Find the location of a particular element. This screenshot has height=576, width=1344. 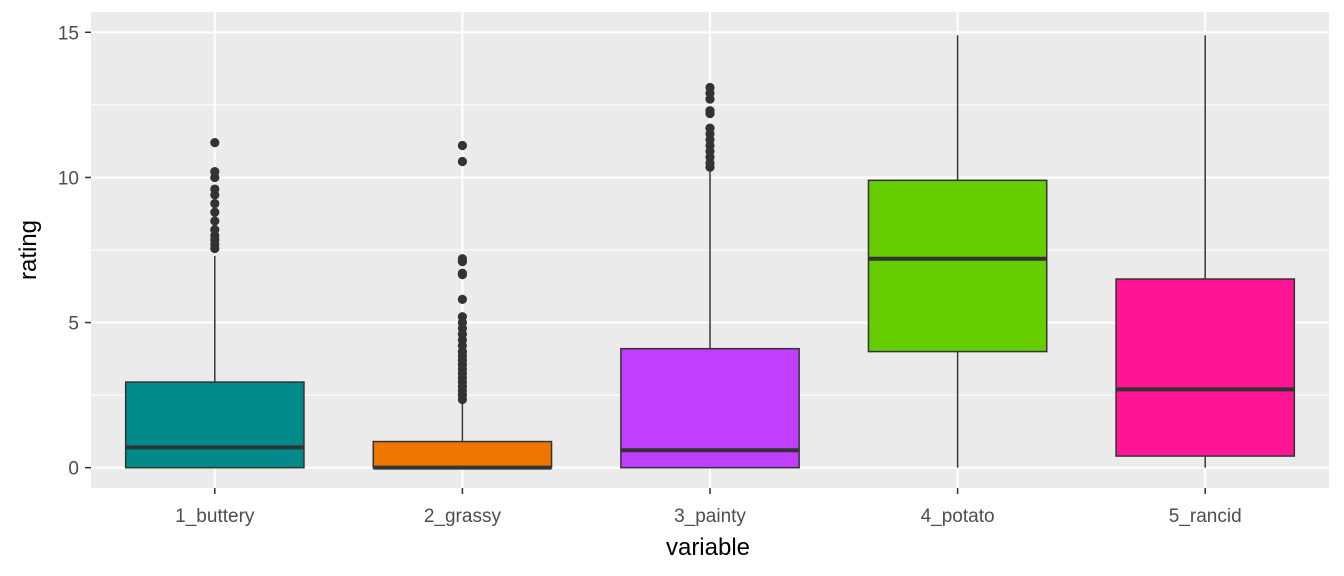

box-2_grassy is located at coordinates (462, 305).